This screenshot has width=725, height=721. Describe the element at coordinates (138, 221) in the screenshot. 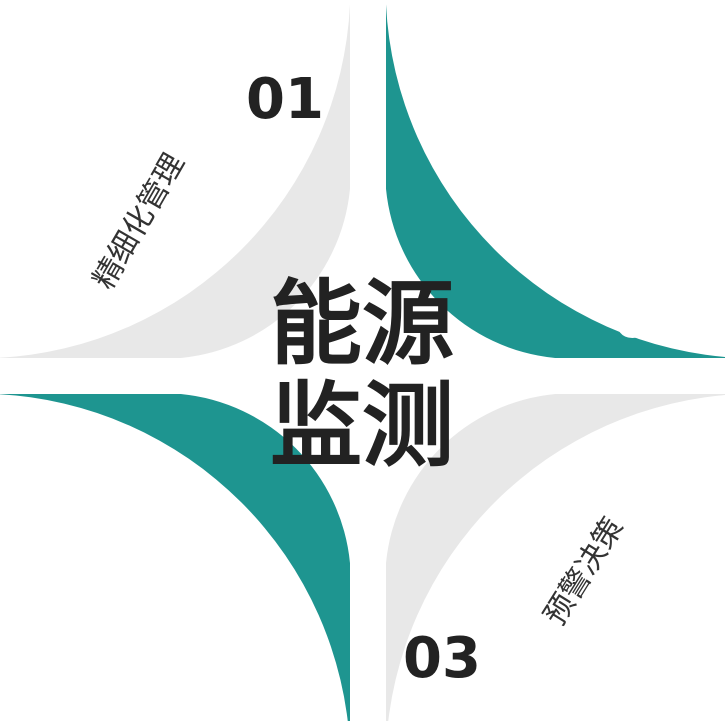

I see `segment-label: 精细化管理` at that location.